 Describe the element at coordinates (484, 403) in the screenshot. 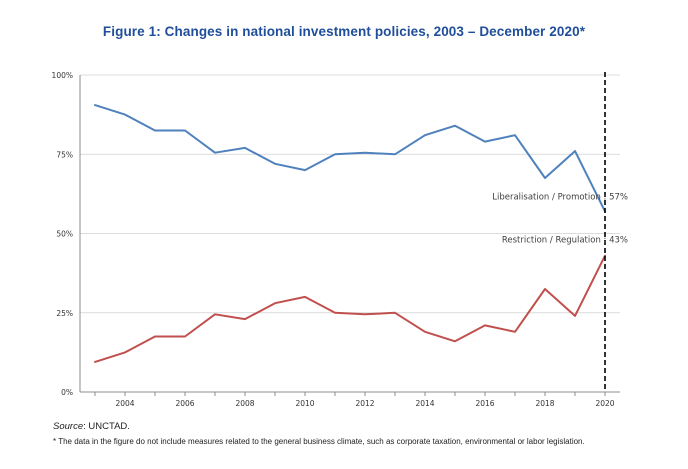

I see `x-tick-label: 2016` at that location.